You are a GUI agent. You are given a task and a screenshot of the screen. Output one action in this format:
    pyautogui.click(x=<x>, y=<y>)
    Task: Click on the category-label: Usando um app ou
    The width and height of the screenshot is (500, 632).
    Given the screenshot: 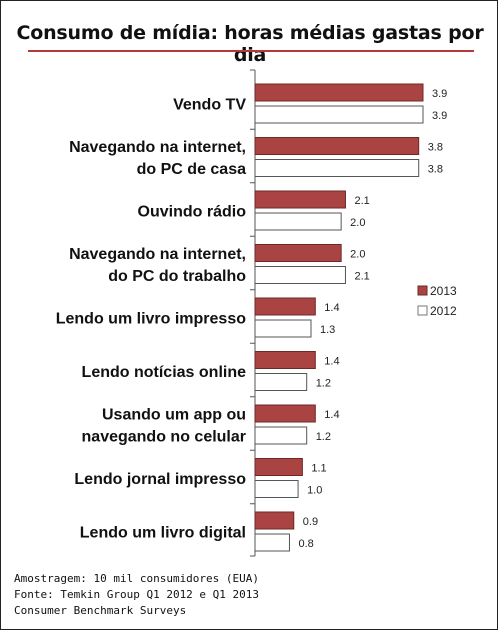 What is the action you would take?
    pyautogui.click(x=174, y=415)
    